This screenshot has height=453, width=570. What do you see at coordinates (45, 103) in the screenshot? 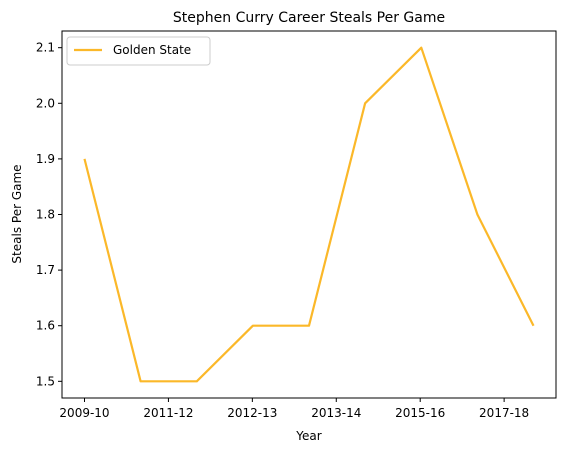
I see `y-tick-label: 2.0` at bounding box center [45, 103].